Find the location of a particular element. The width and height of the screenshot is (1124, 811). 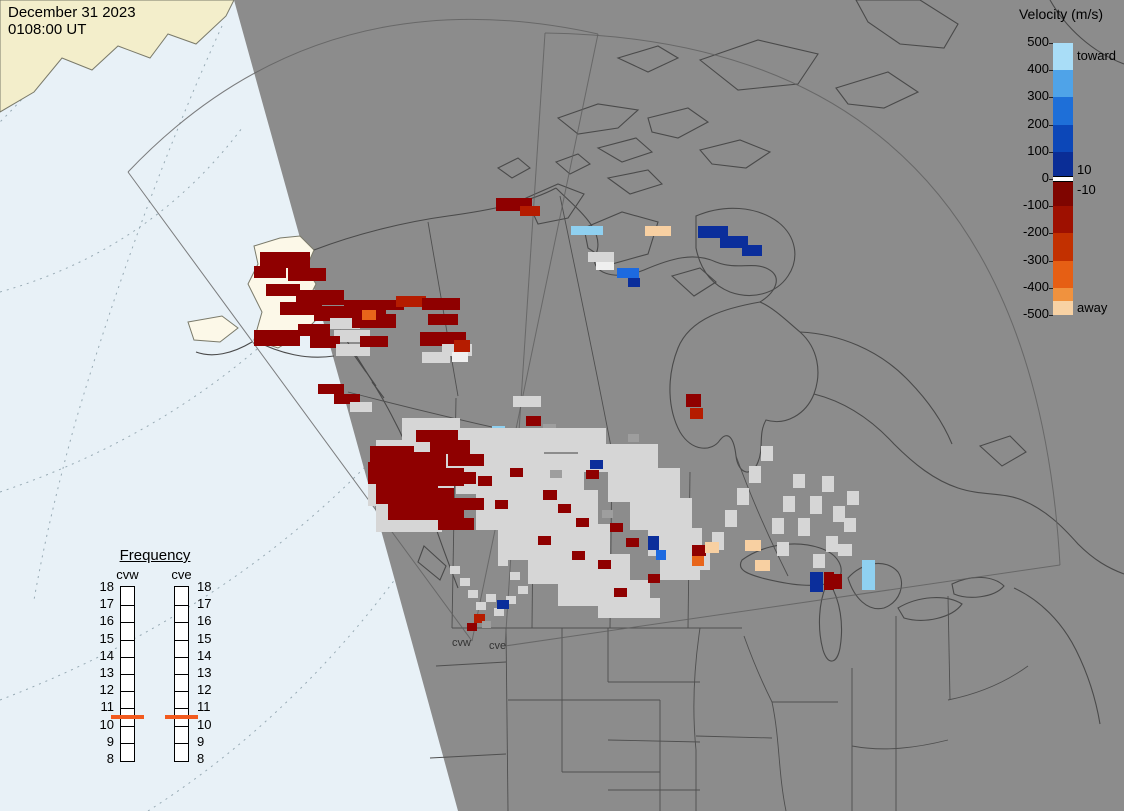

timestamp-date: December 31 2023 is located at coordinates (72, 12).